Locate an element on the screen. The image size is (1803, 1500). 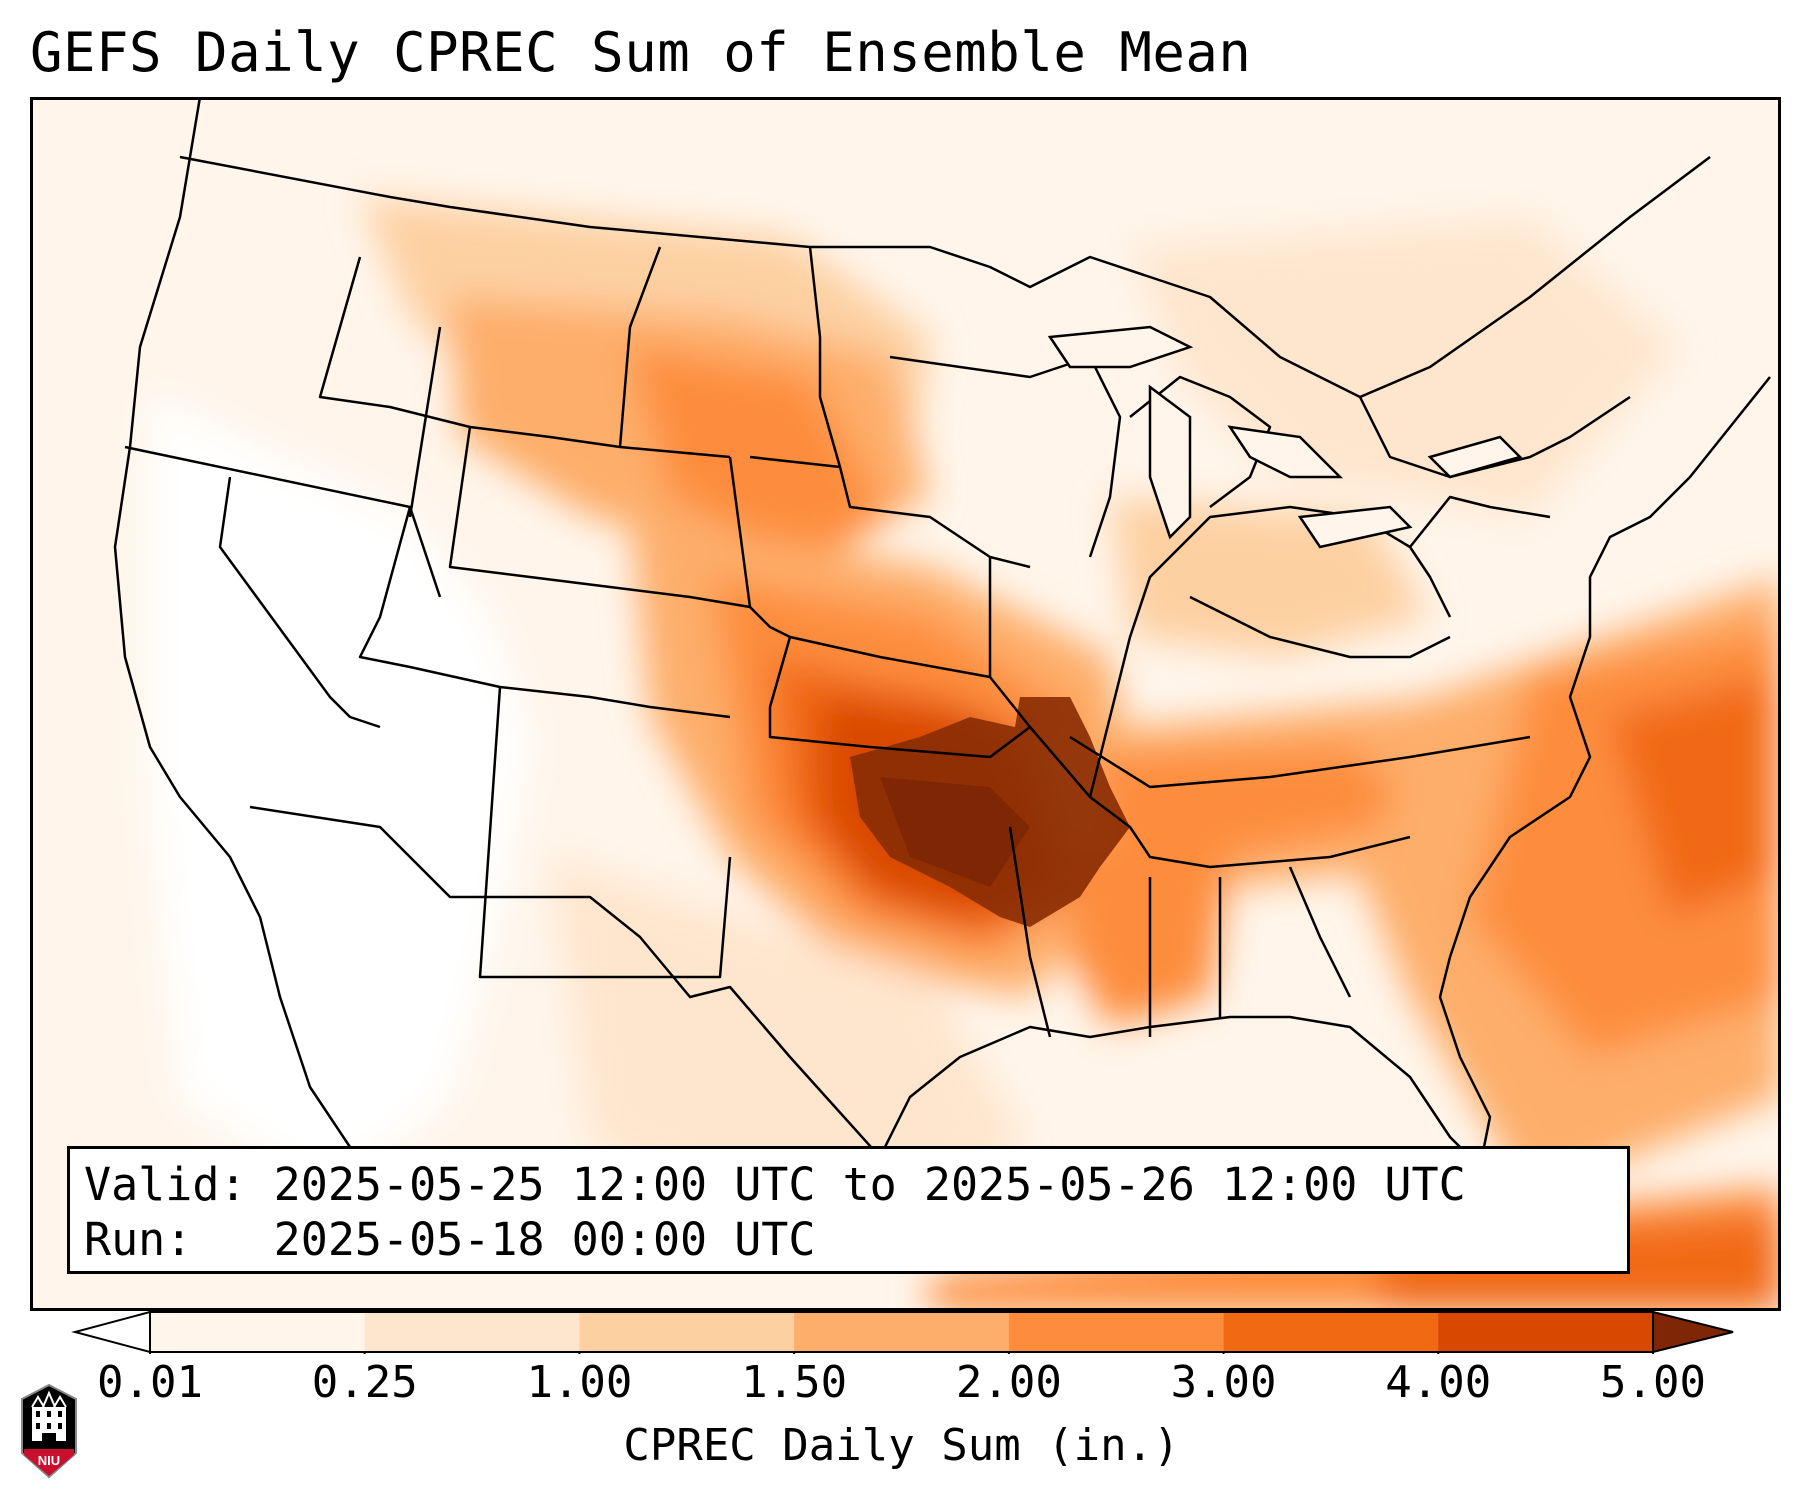
colorbar-over-arrow is located at coordinates (1693, 1332).